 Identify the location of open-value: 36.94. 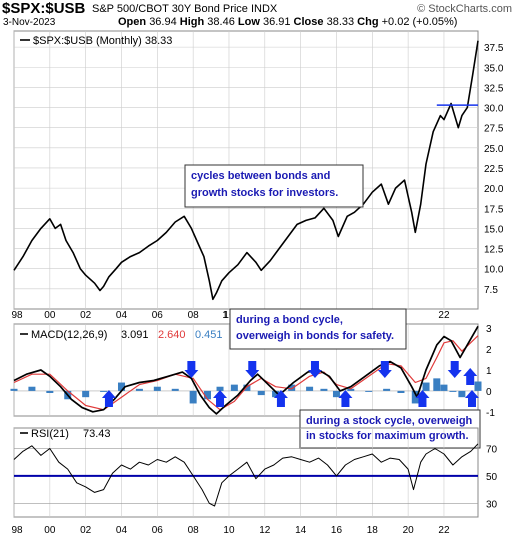
(163, 22).